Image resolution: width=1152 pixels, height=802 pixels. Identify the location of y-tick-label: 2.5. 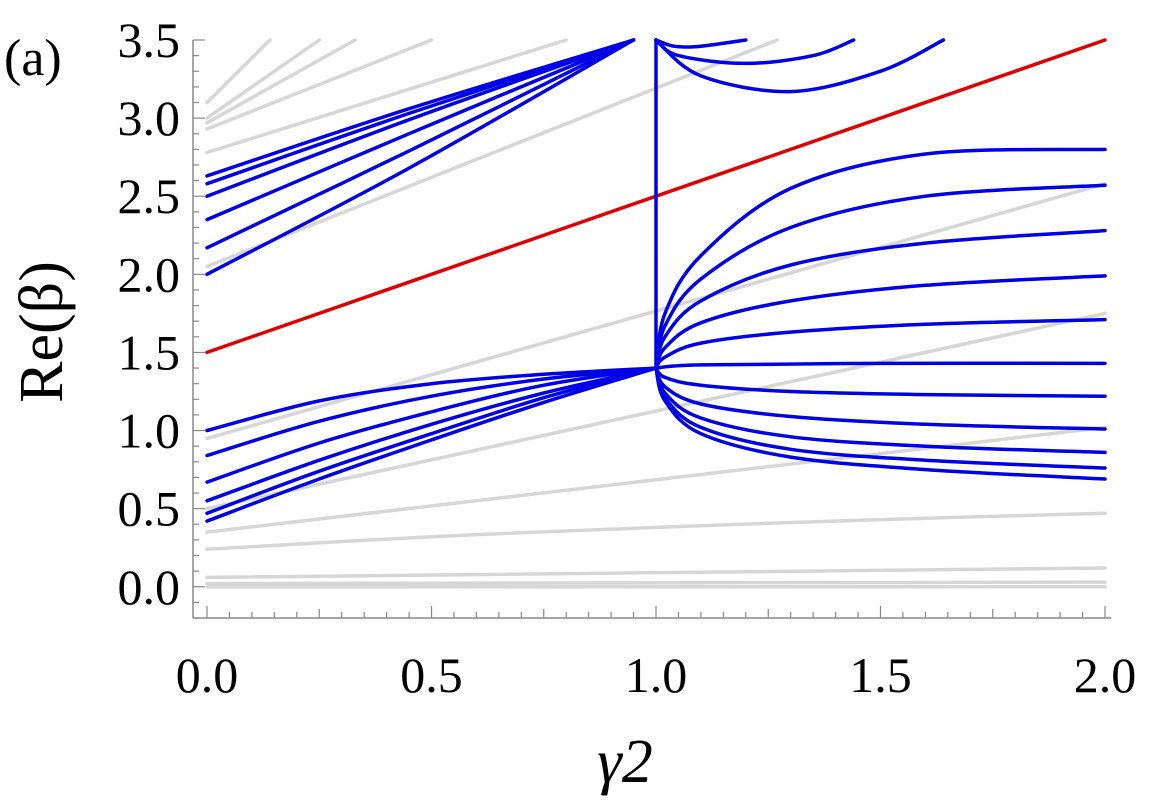
(149, 196).